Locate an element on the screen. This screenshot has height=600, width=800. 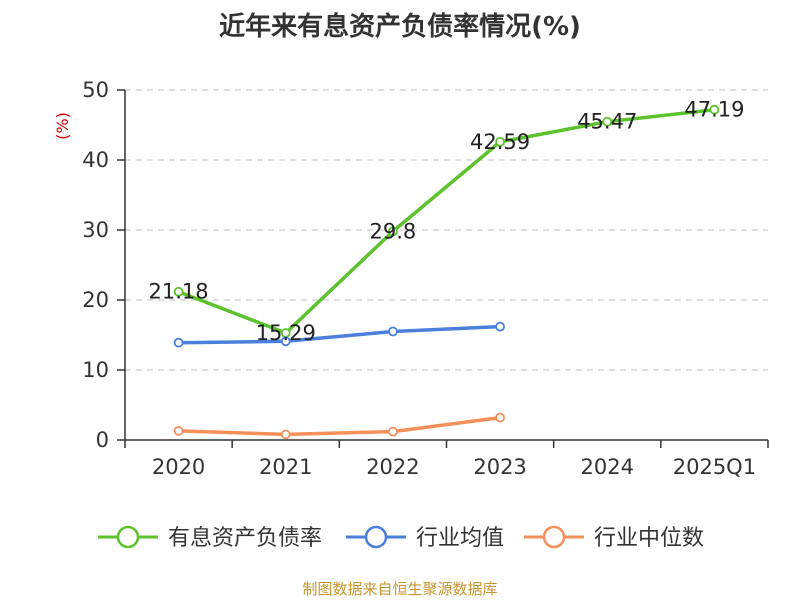
data-label: 42.59 is located at coordinates (500, 142).